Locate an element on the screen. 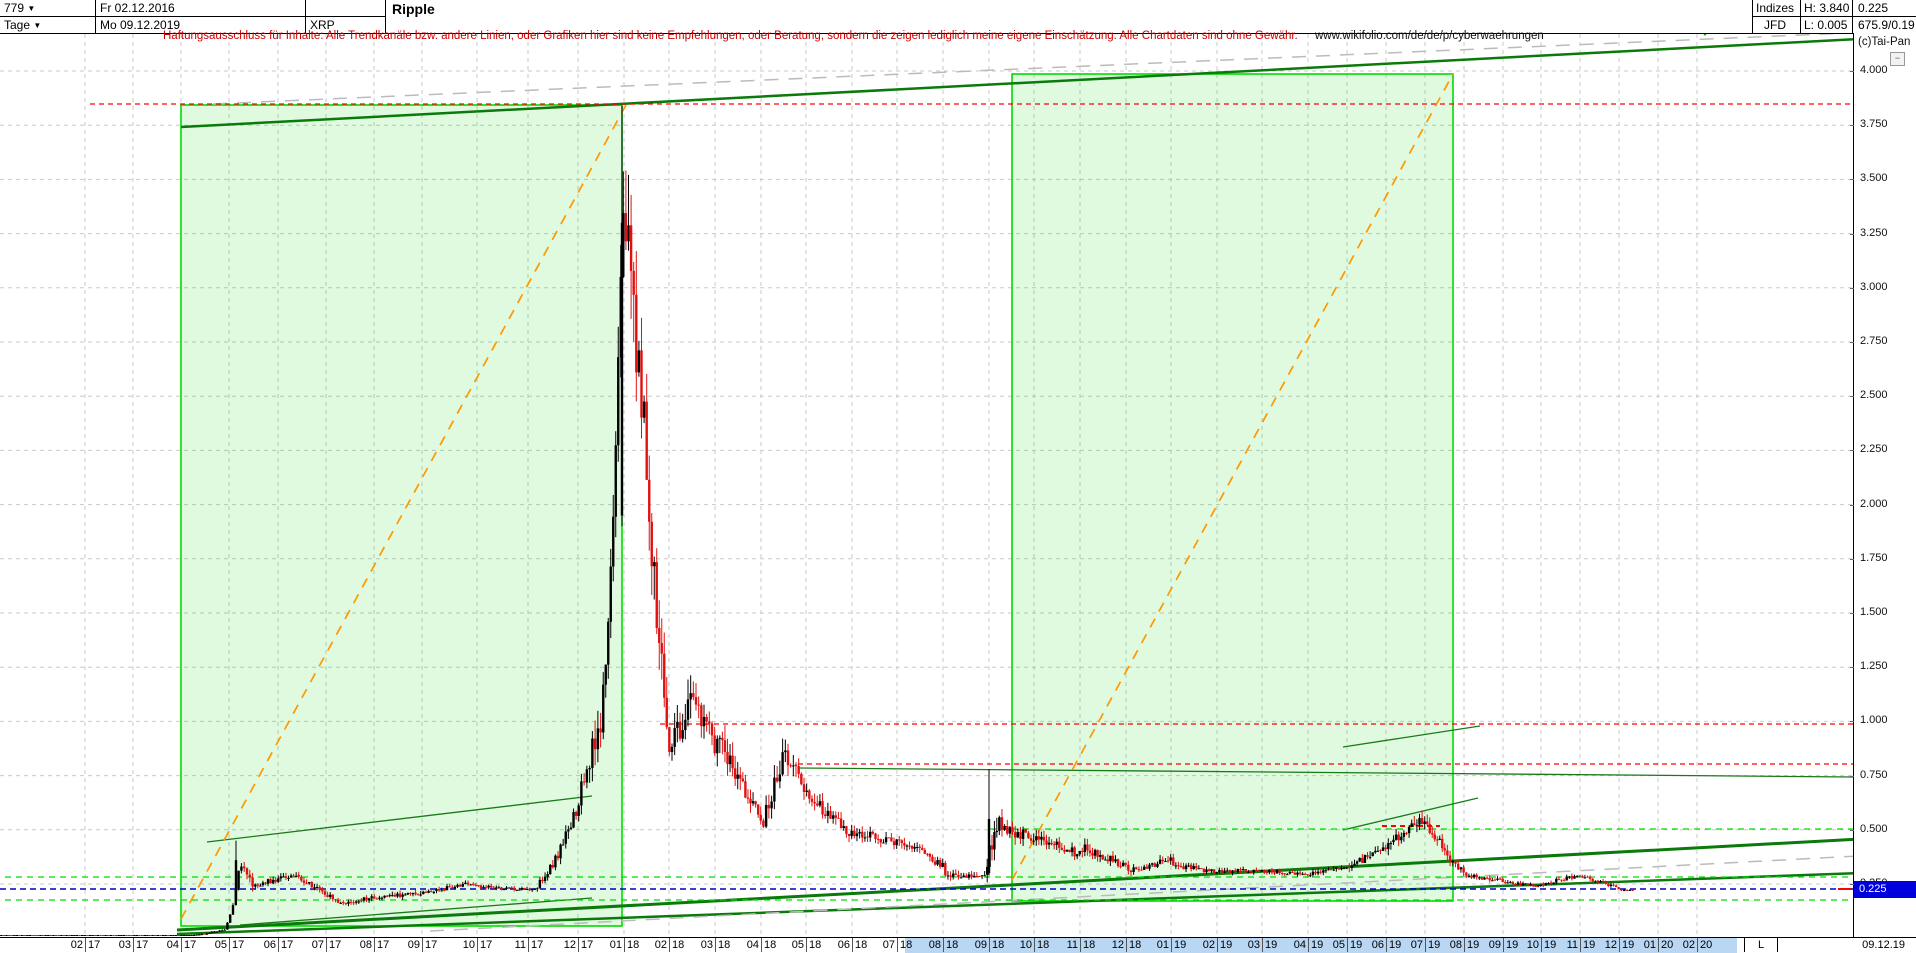  latest-date-label: 09.12.19 is located at coordinates (1883, 945).